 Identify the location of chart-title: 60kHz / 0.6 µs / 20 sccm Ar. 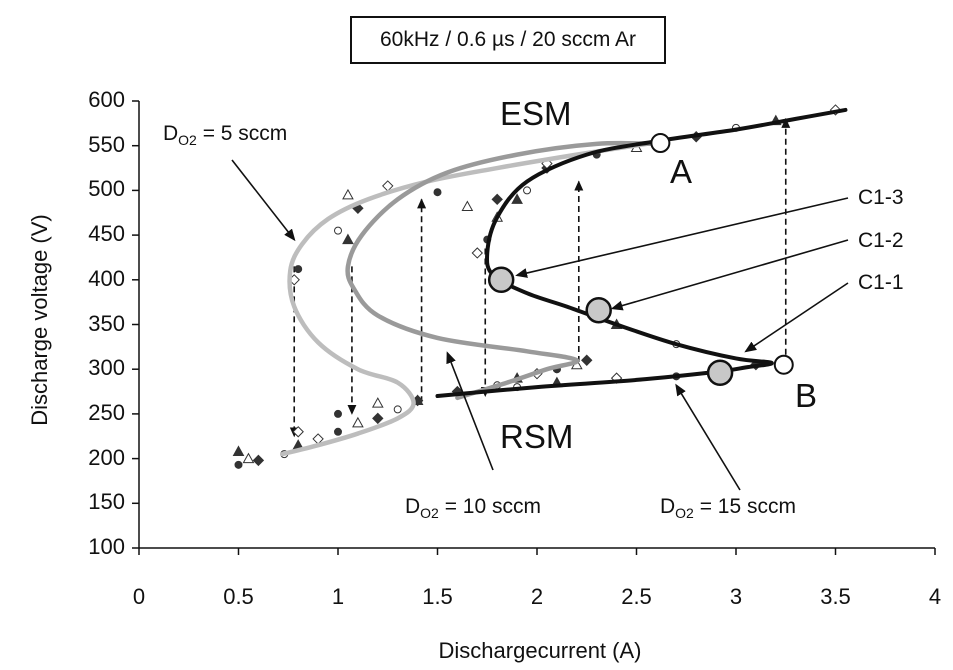
(508, 40).